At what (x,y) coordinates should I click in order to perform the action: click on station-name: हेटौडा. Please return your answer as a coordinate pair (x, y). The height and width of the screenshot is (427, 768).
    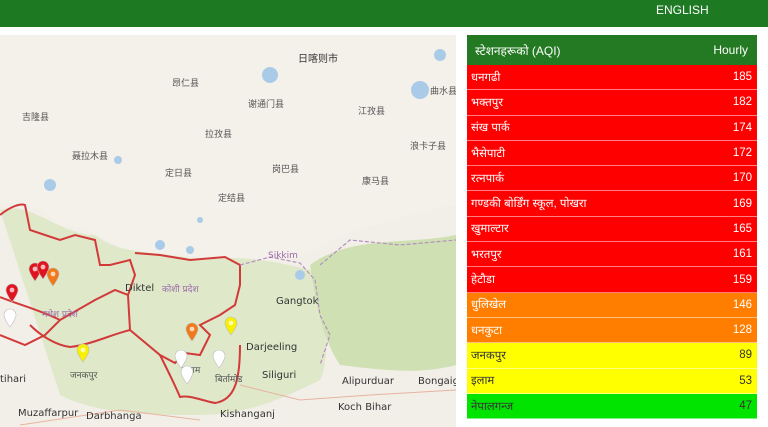
    Looking at the image, I should click on (483, 280).